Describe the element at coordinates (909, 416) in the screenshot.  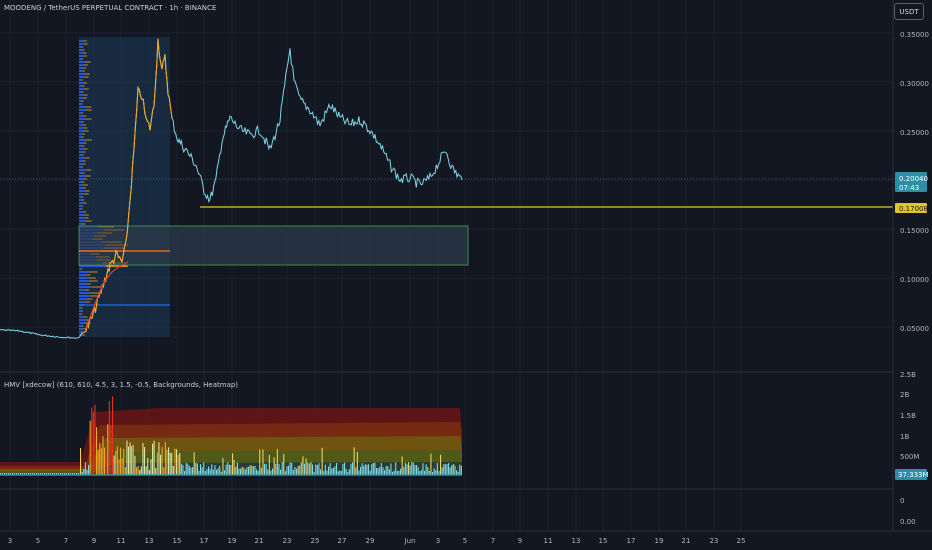
I see `volume-axis: 2.5B 2B 1.5B 1B 500M` at that location.